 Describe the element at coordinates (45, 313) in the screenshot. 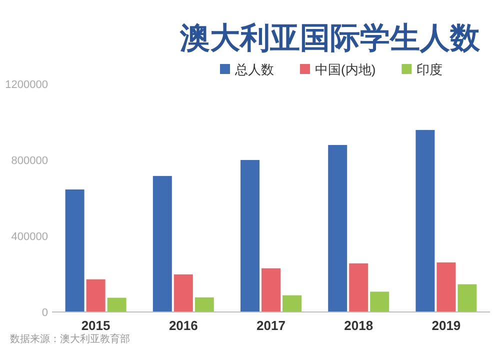

I see `y-tick-label: 0` at that location.